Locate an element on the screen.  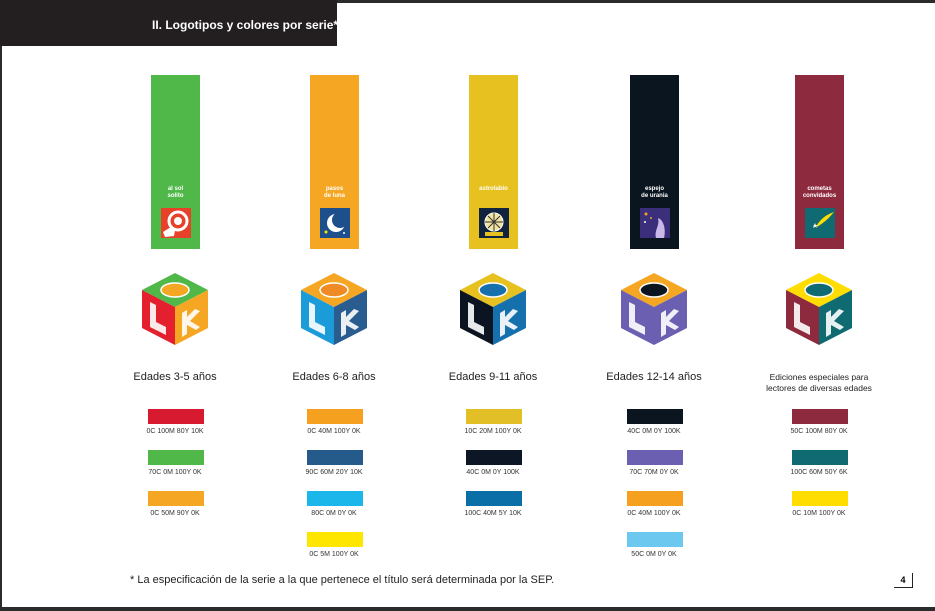
age-range-label: Edades 12-14 años is located at coordinates (654, 377).